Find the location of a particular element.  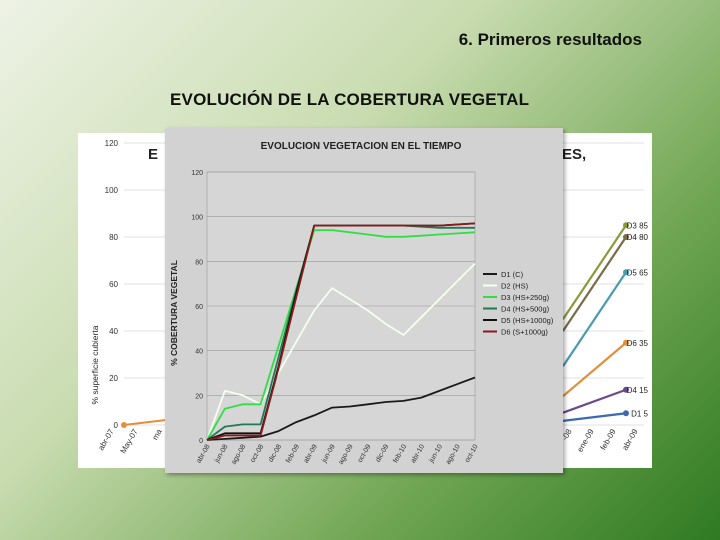

background-chart-title-left: E is located at coordinates (153, 154).